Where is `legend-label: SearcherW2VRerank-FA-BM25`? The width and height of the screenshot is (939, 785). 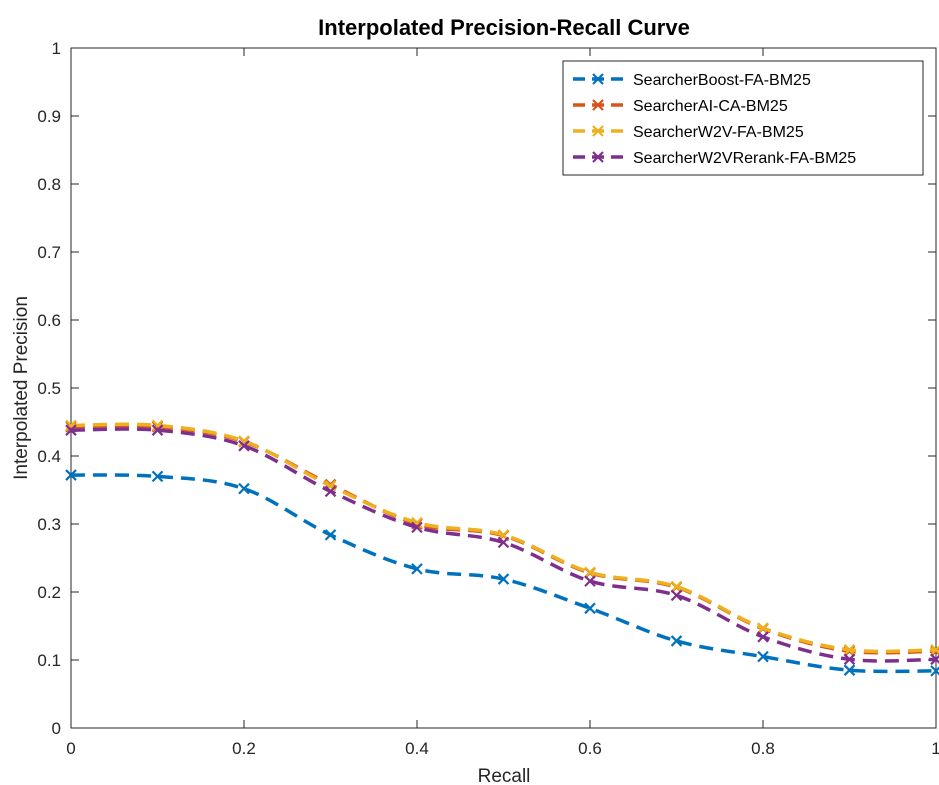
legend-label: SearcherW2VRerank-FA-BM25 is located at coordinates (744, 158).